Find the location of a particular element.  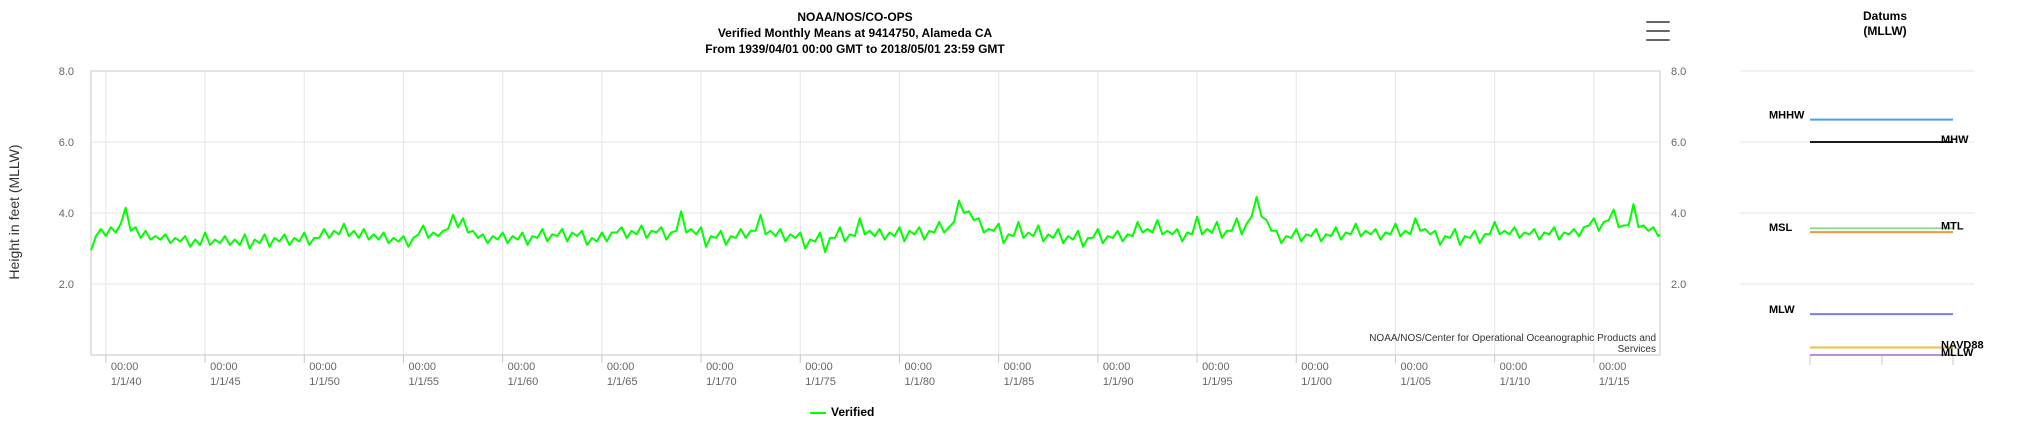

x-tick-date: 1/1/10 is located at coordinates (1515, 382).